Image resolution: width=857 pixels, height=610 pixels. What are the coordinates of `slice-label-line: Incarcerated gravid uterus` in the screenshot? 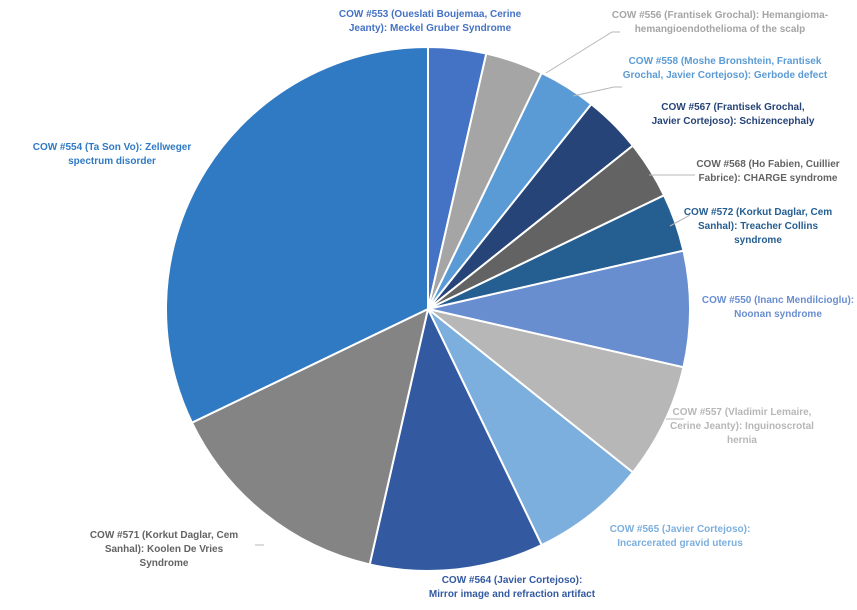 It's located at (680, 543).